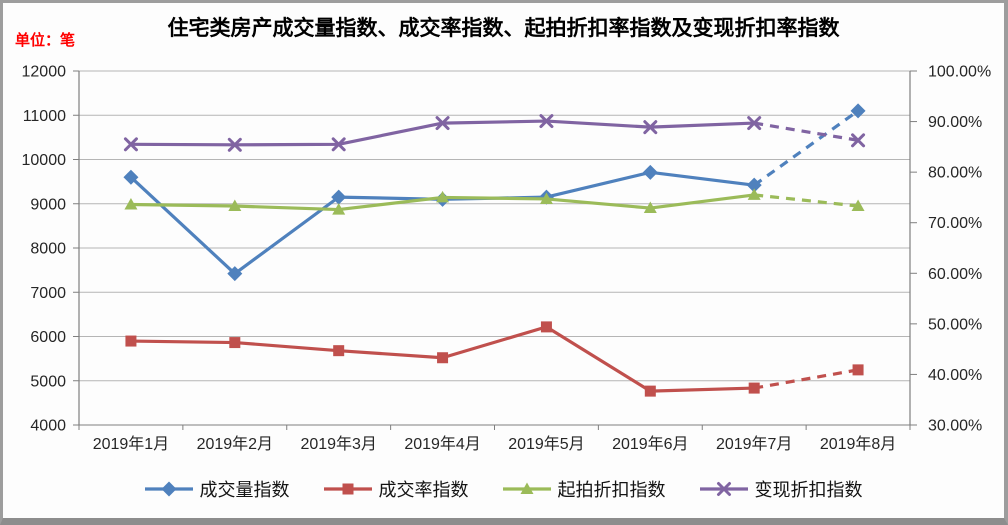  What do you see at coordinates (806, 131) in the screenshot?
I see `series-dashed-line-realize-discount-index` at bounding box center [806, 131].